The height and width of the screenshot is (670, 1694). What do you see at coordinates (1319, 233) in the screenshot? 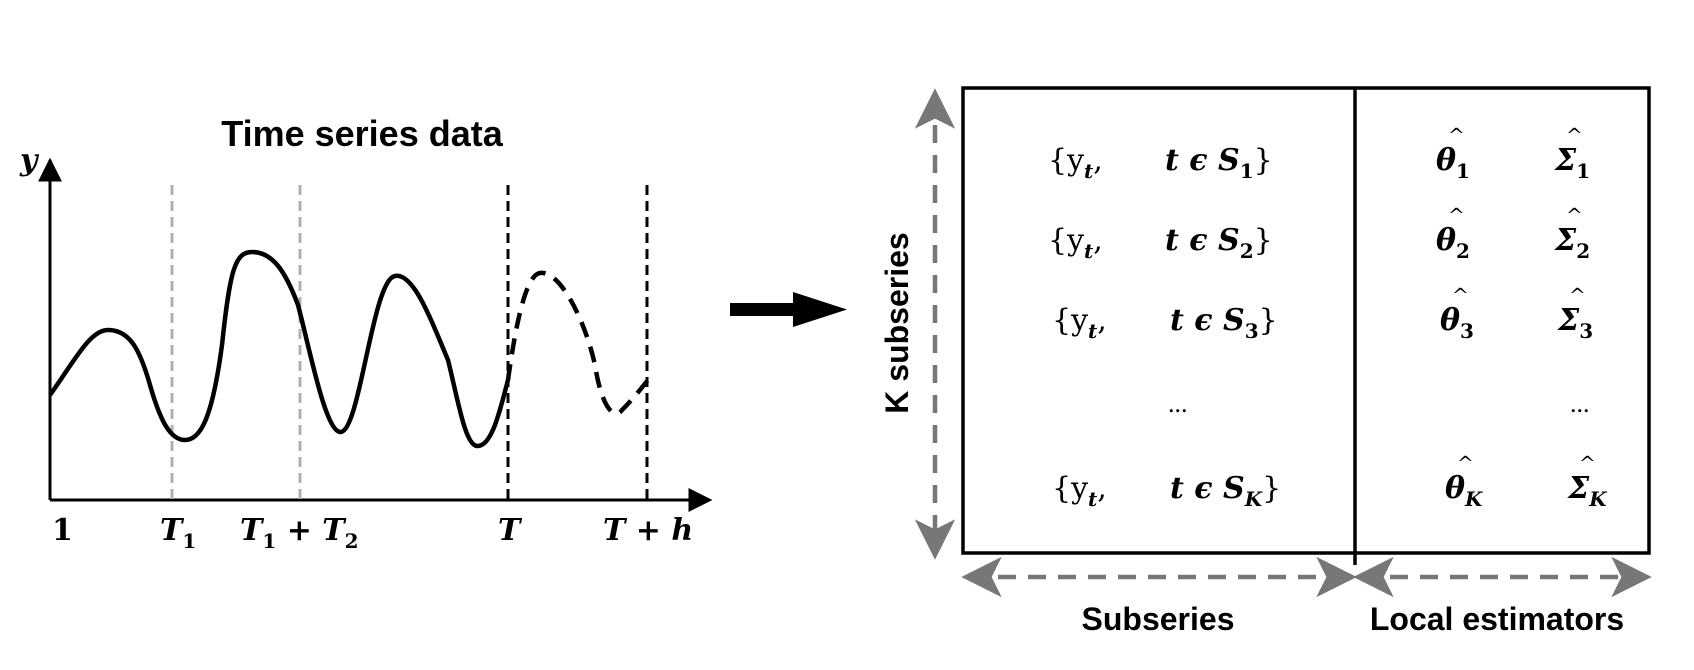
I see `subseries-row-2: {yt, t ϵ S2} θ2 ^ Σ2 ^` at bounding box center [1319, 233].